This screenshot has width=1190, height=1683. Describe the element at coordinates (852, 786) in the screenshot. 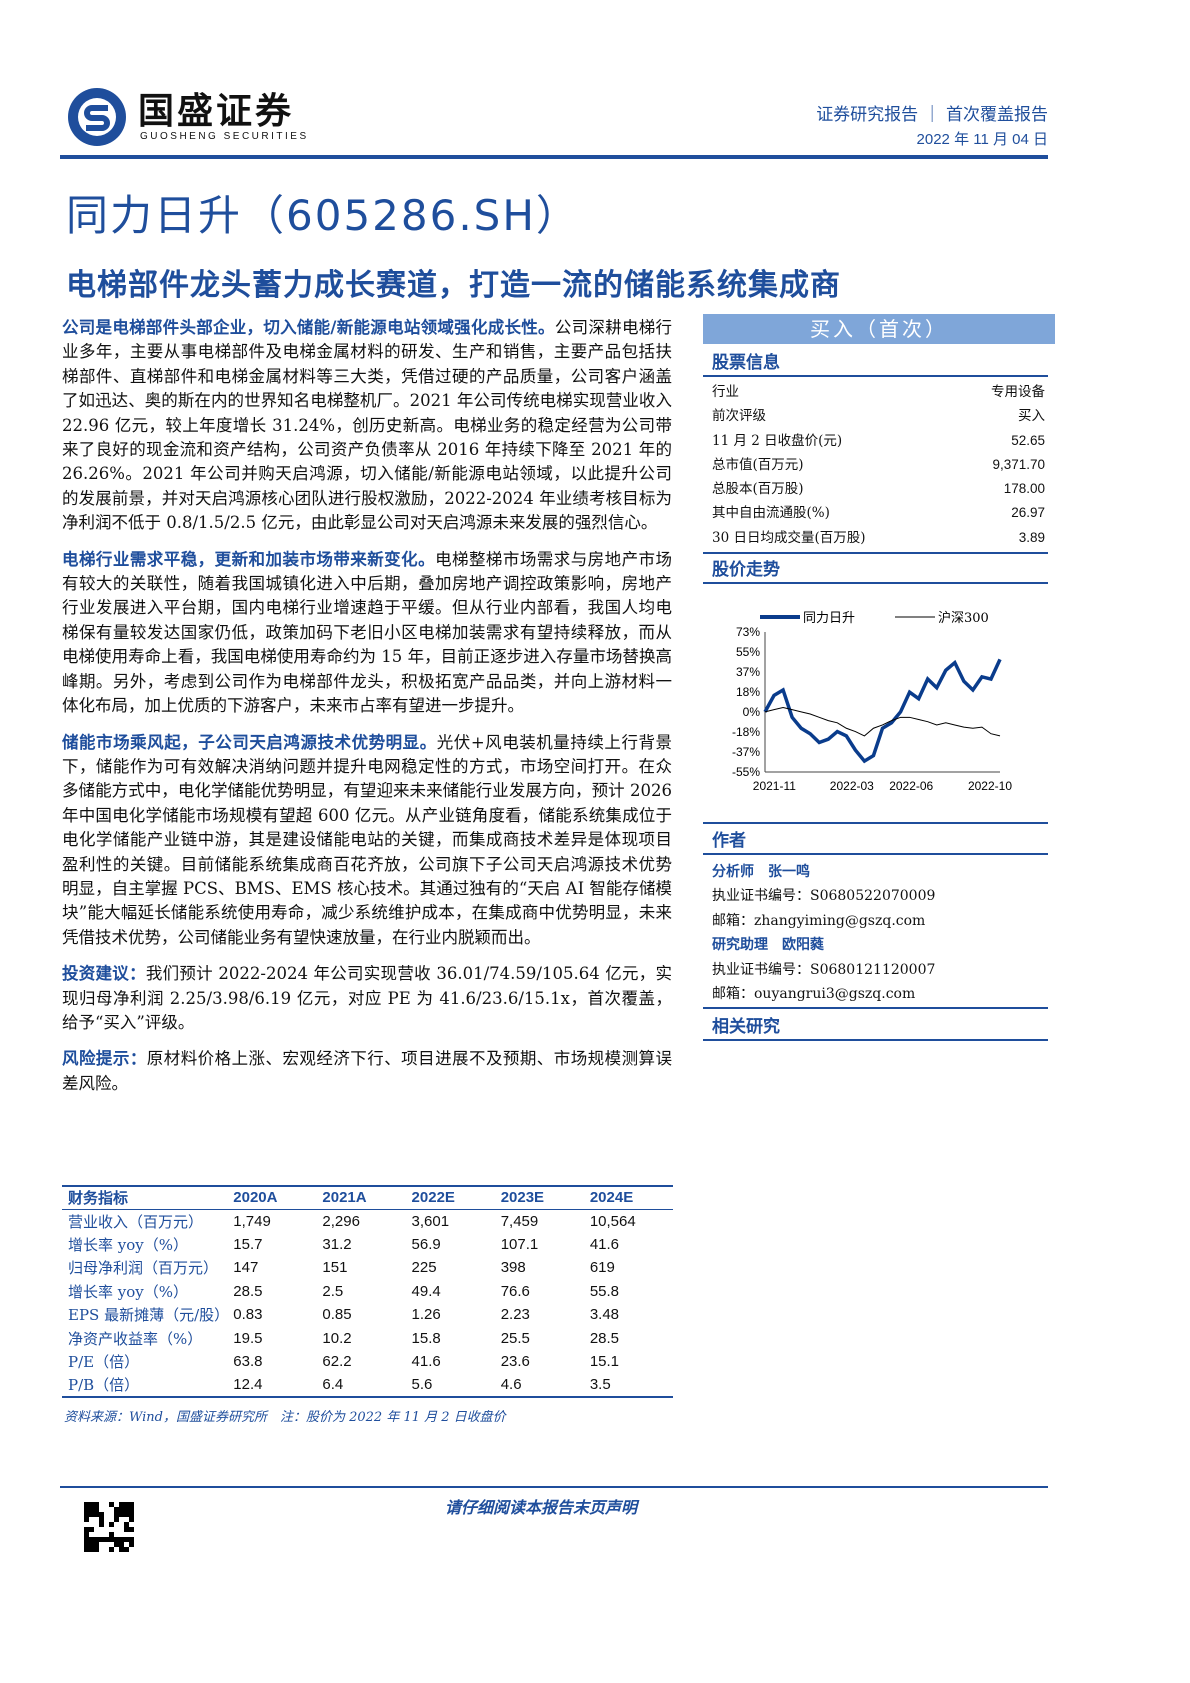

I see `x-tick-label: 2022-03` at that location.